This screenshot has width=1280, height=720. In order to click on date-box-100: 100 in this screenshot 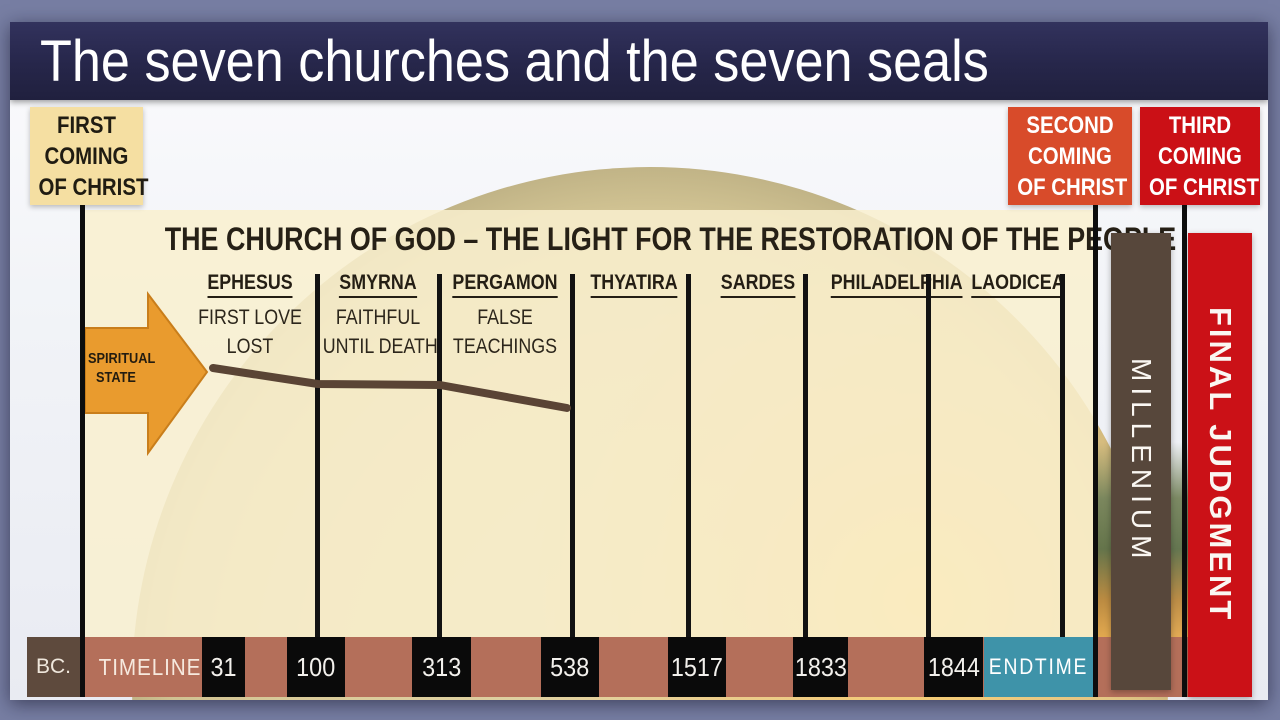, I will do `click(316, 667)`.